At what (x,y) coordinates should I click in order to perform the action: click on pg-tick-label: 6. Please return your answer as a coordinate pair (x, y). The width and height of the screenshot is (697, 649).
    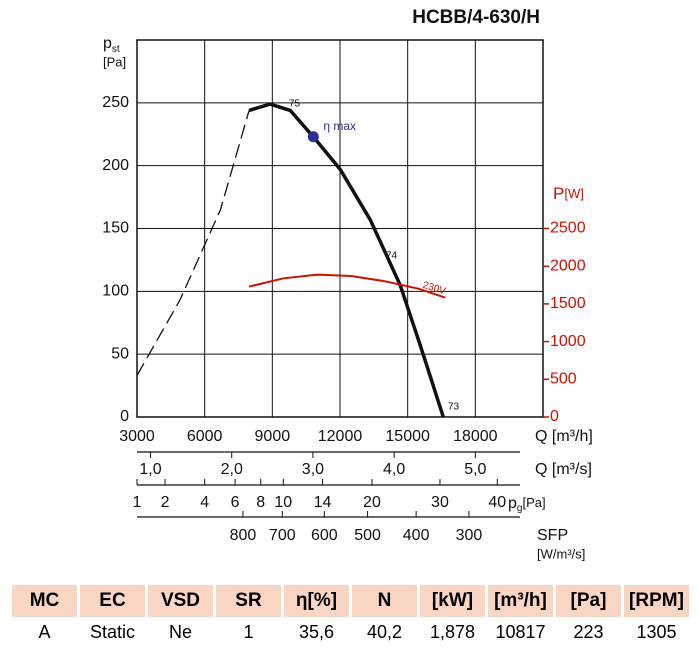
    Looking at the image, I should click on (235, 502).